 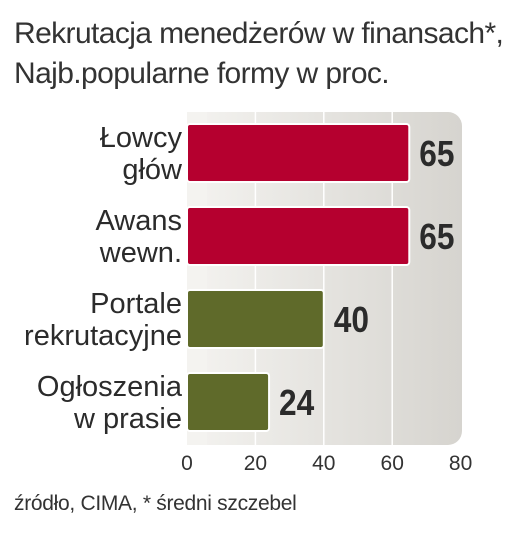 I want to click on category-label: Portale, so click(x=136, y=304).